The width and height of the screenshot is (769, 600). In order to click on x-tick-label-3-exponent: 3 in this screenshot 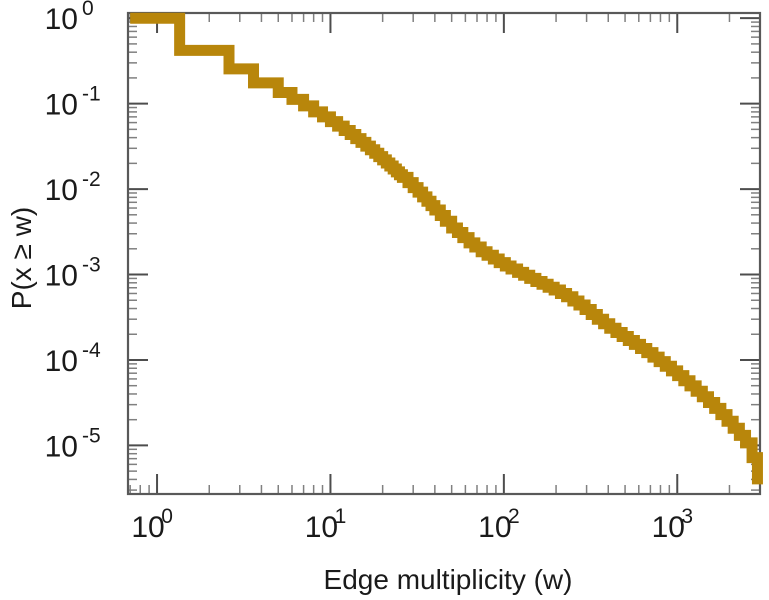, I will do `click(687, 516)`.